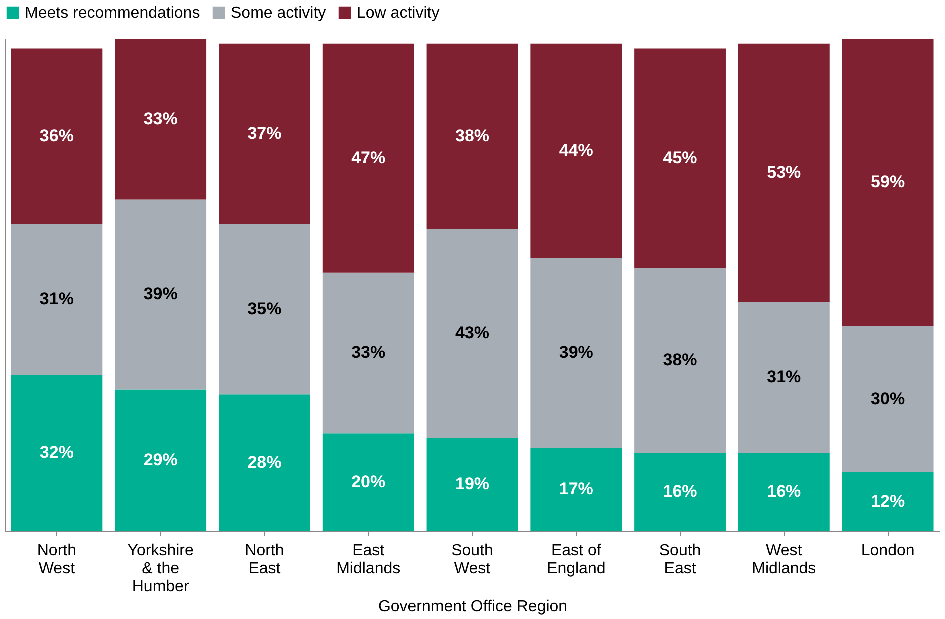 Image resolution: width=945 pixels, height=619 pixels. I want to click on x-tick-label: South East, so click(680, 560).